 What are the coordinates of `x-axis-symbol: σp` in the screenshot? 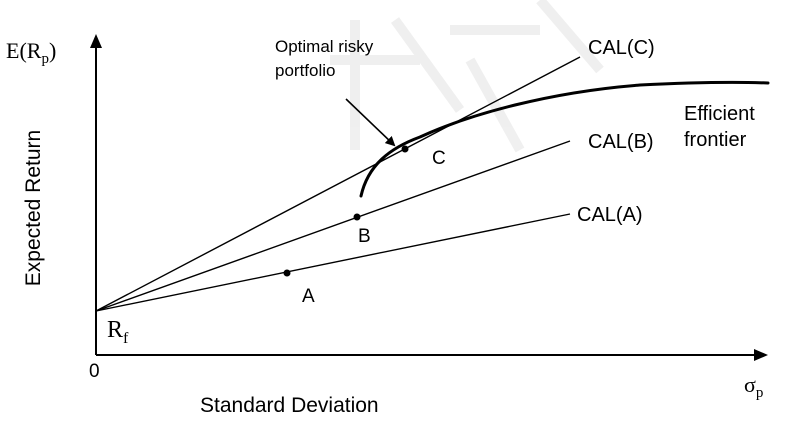 It's located at (753, 386).